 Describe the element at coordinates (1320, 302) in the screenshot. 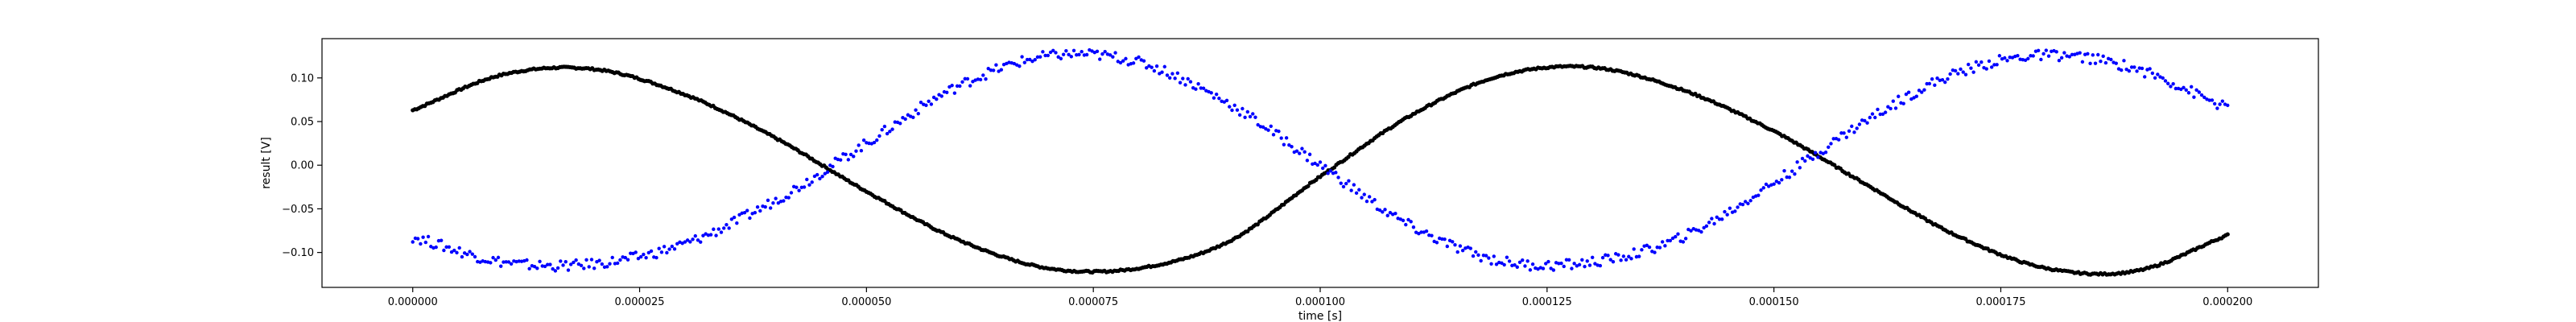

I see `x-tick-label: 0.000100` at that location.